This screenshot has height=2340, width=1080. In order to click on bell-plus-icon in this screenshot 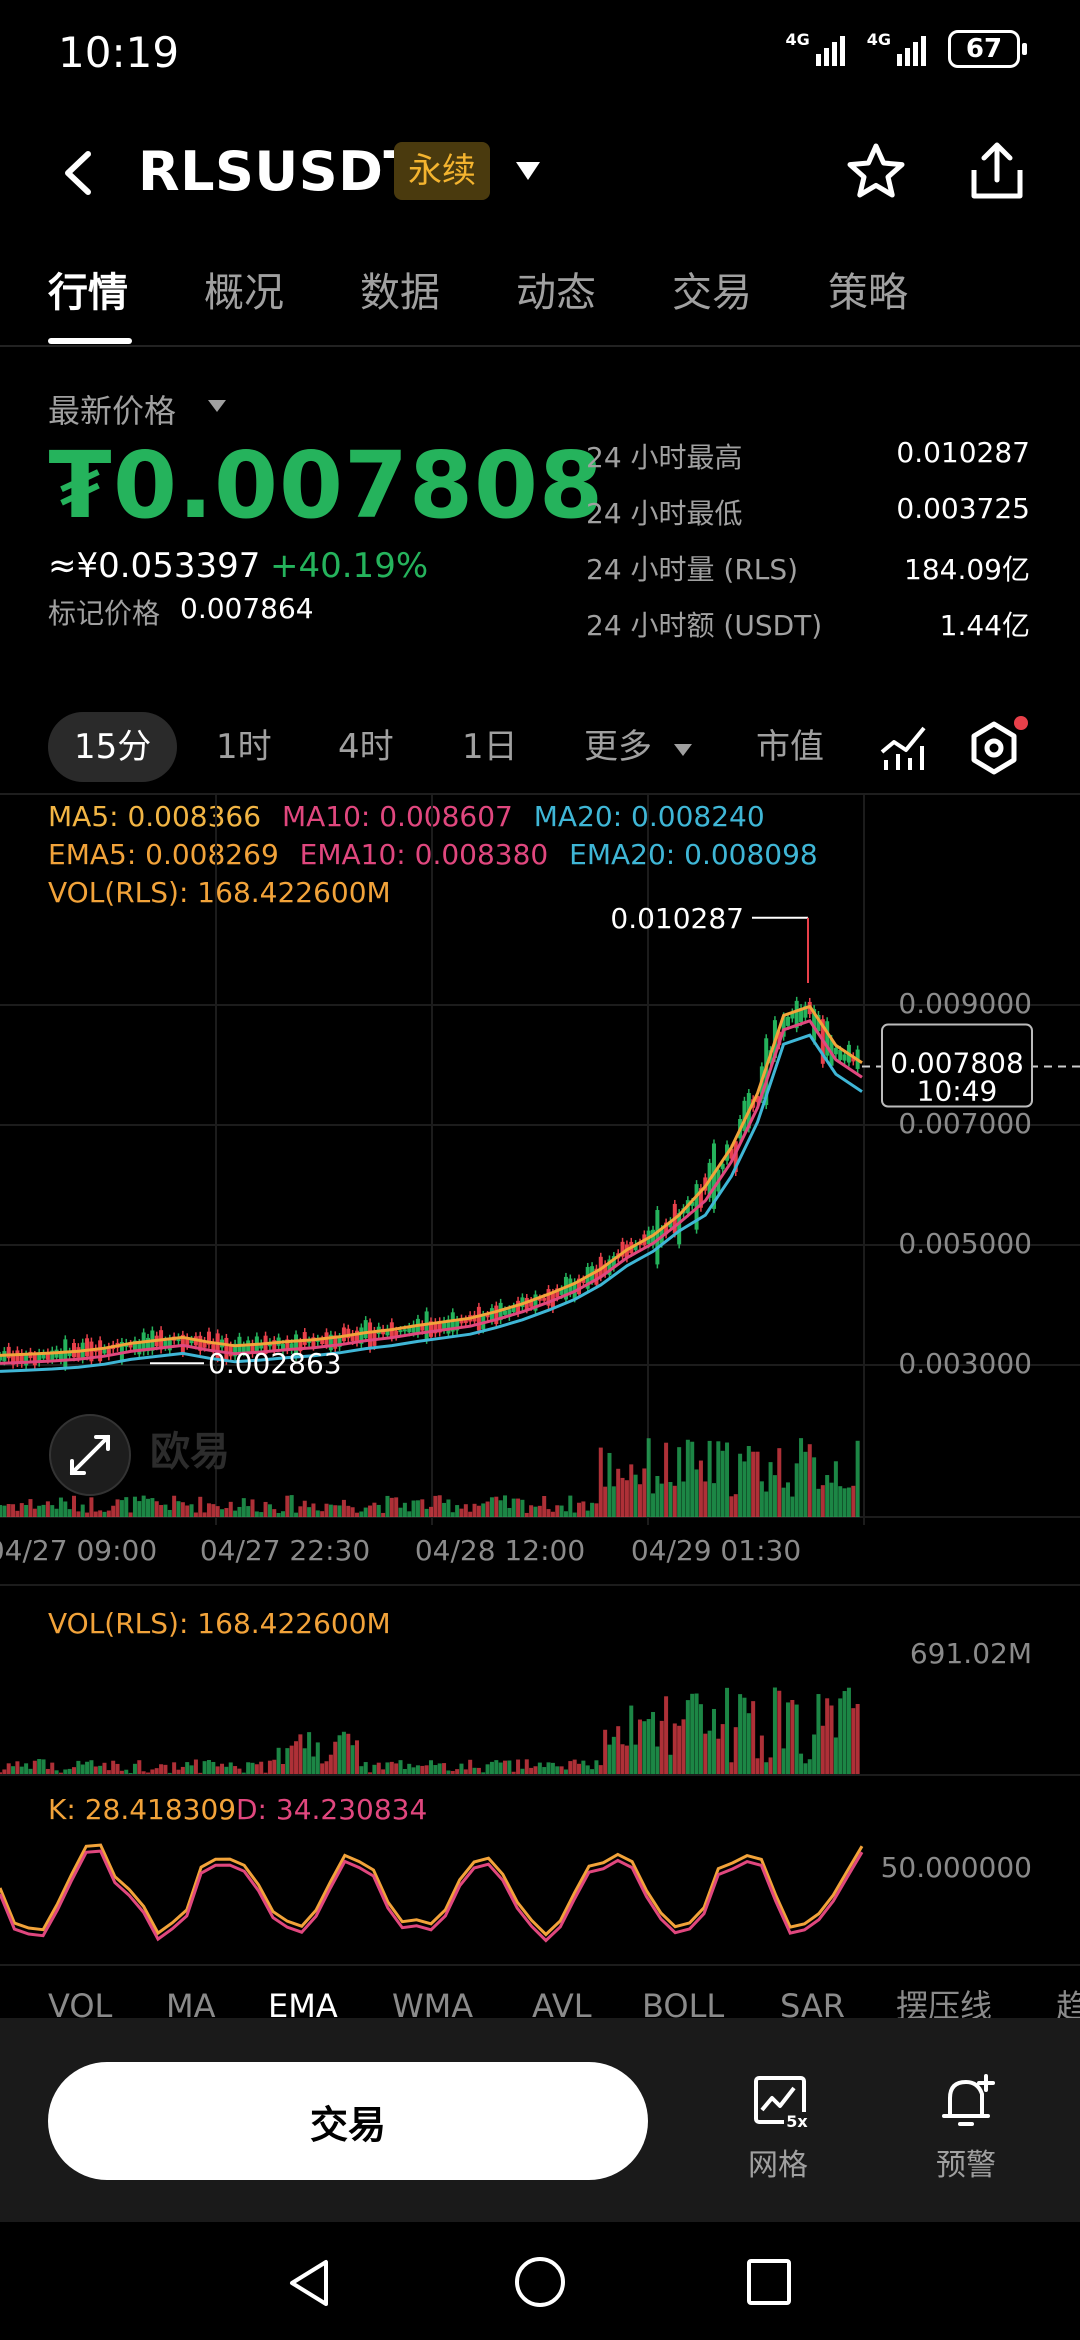, I will do `click(967, 2101)`.